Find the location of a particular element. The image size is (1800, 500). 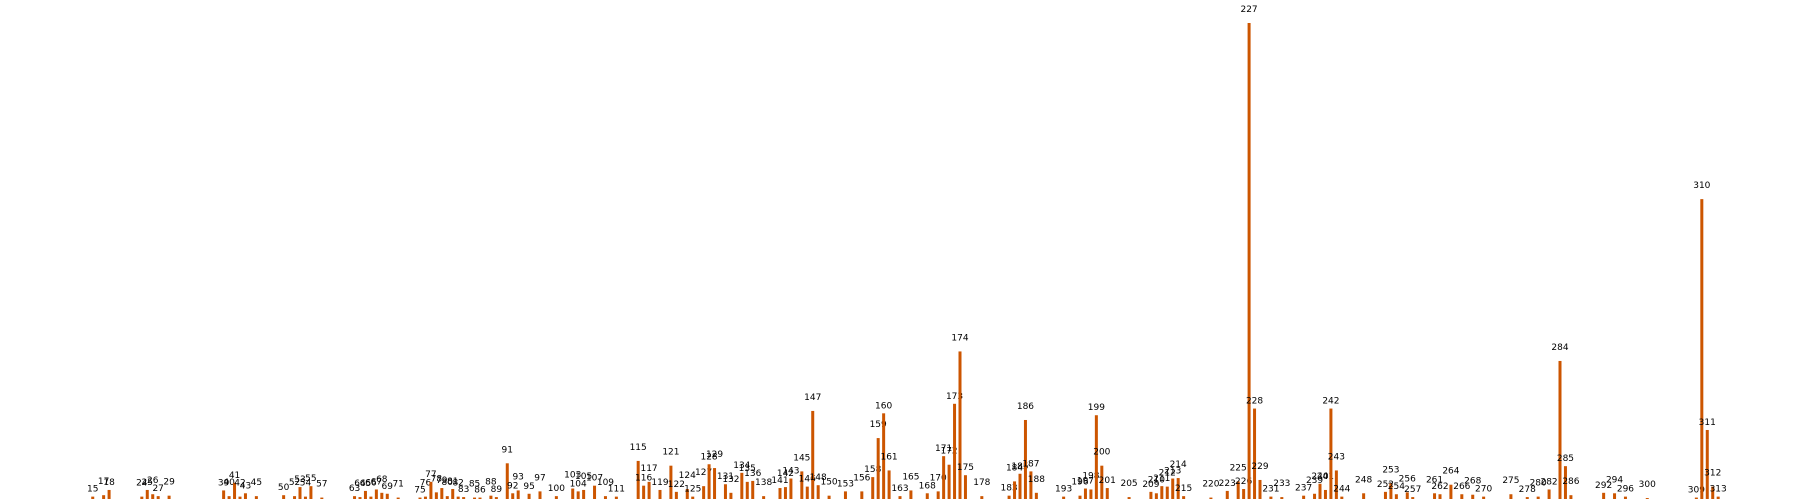

bar-label: 244 is located at coordinates (1341, 490).